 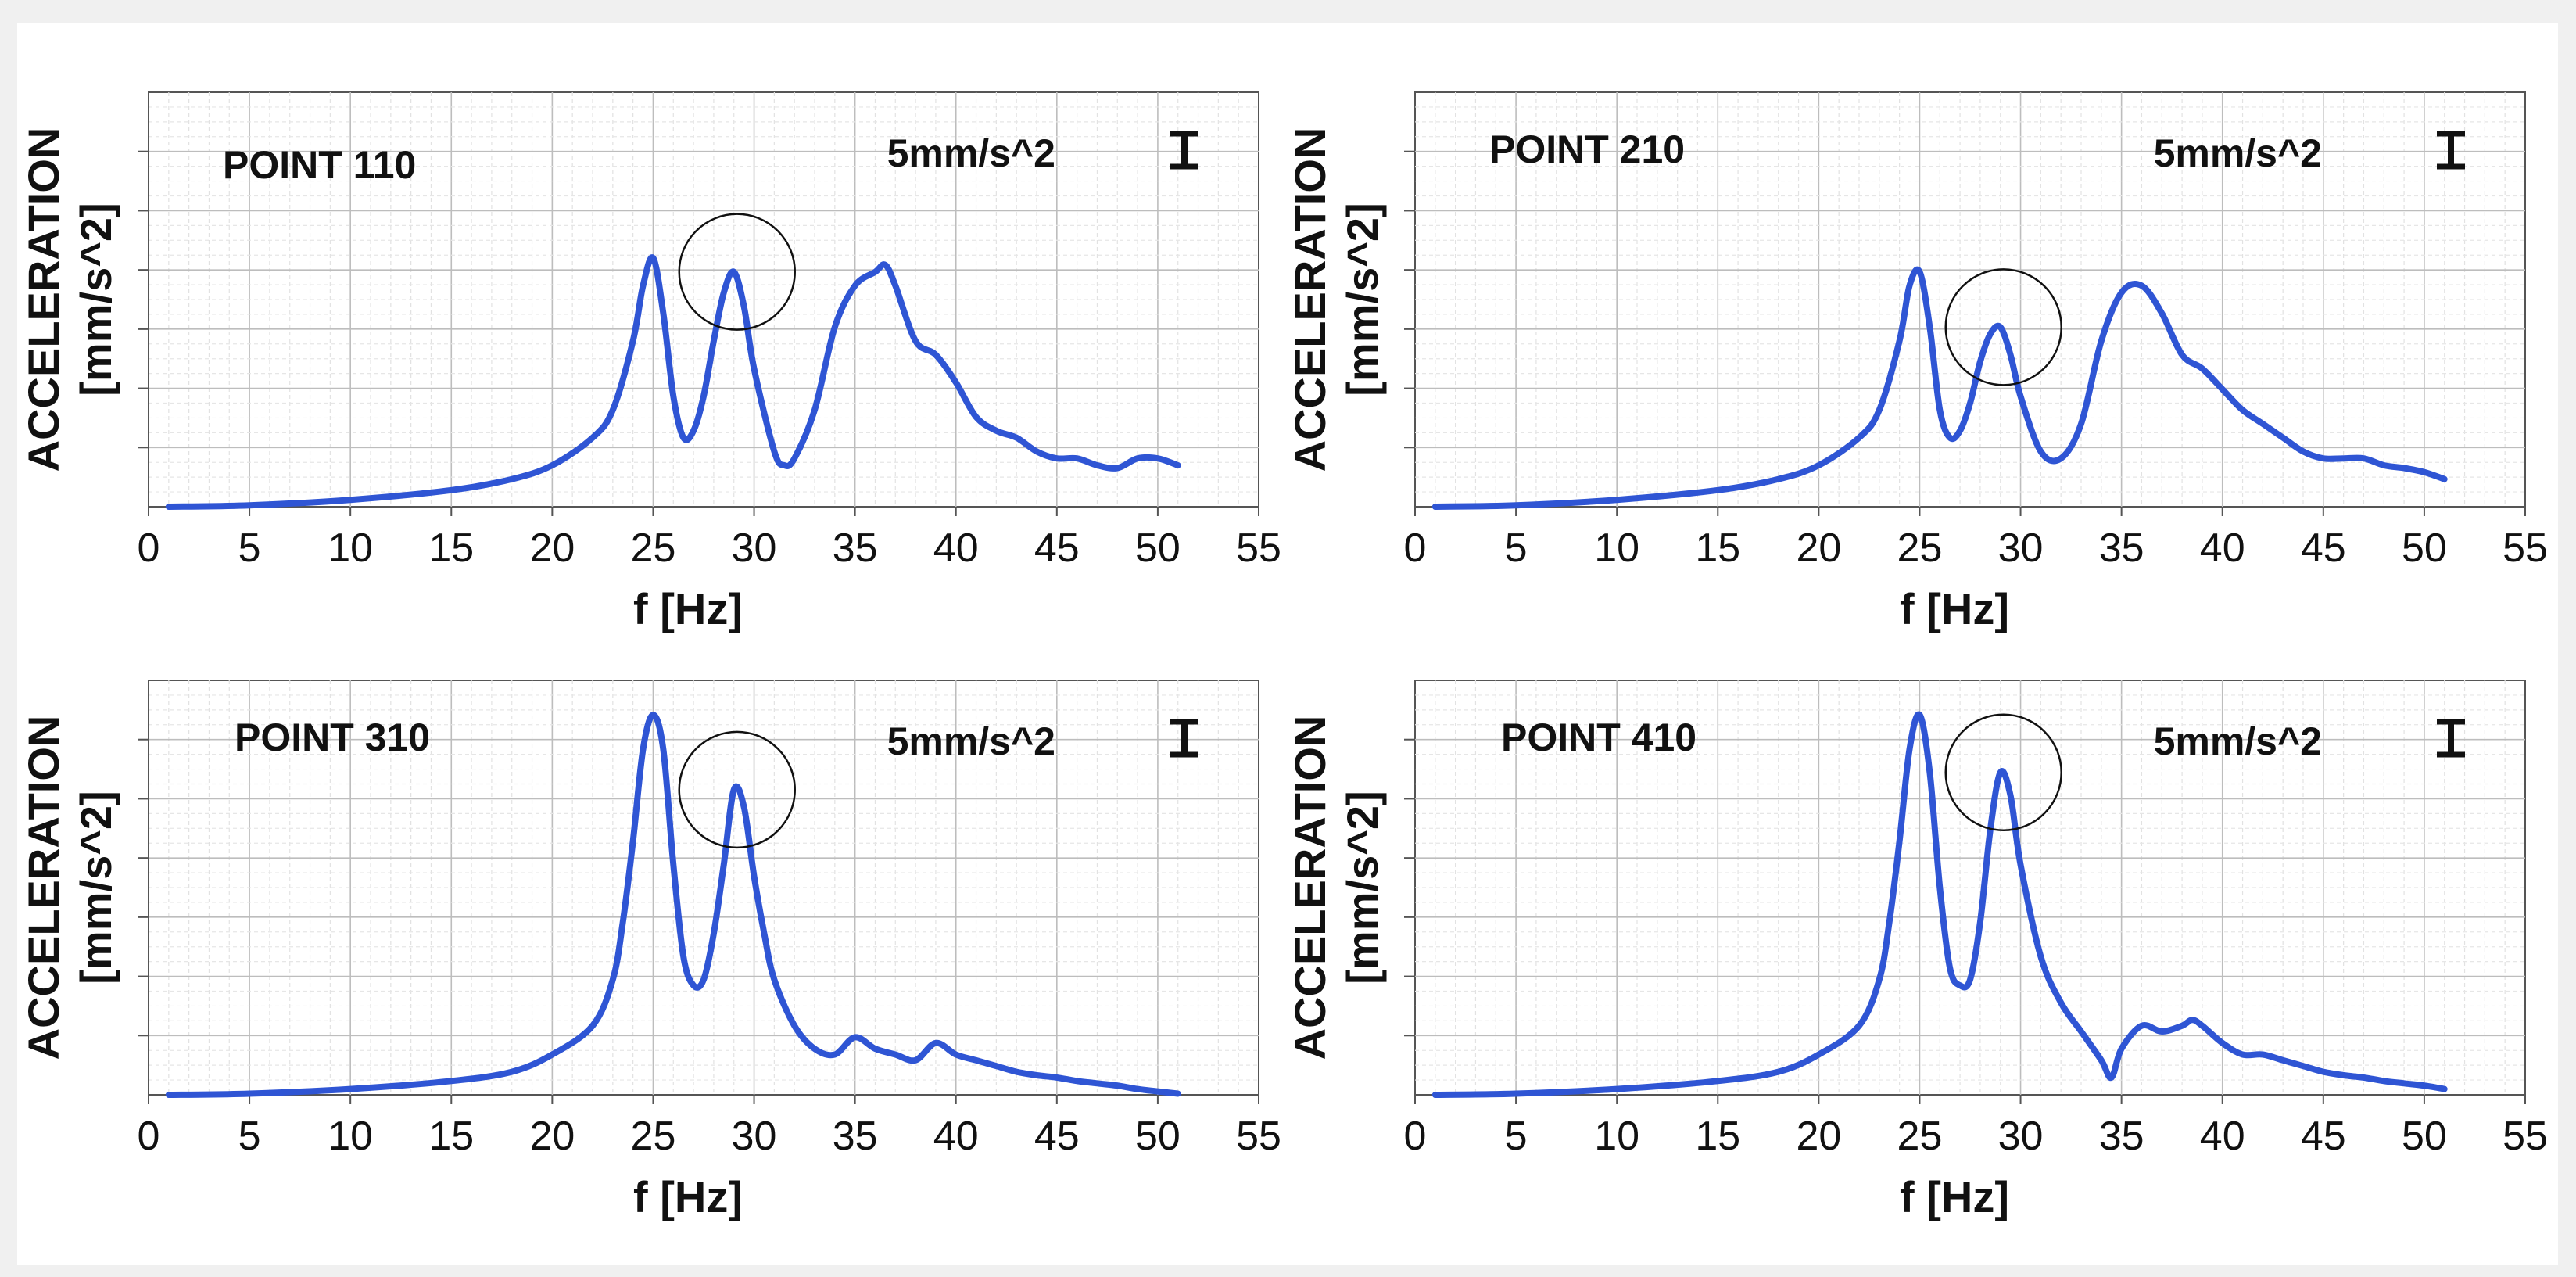 What do you see at coordinates (1587, 149) in the screenshot?
I see `panel-title: POINT 210` at bounding box center [1587, 149].